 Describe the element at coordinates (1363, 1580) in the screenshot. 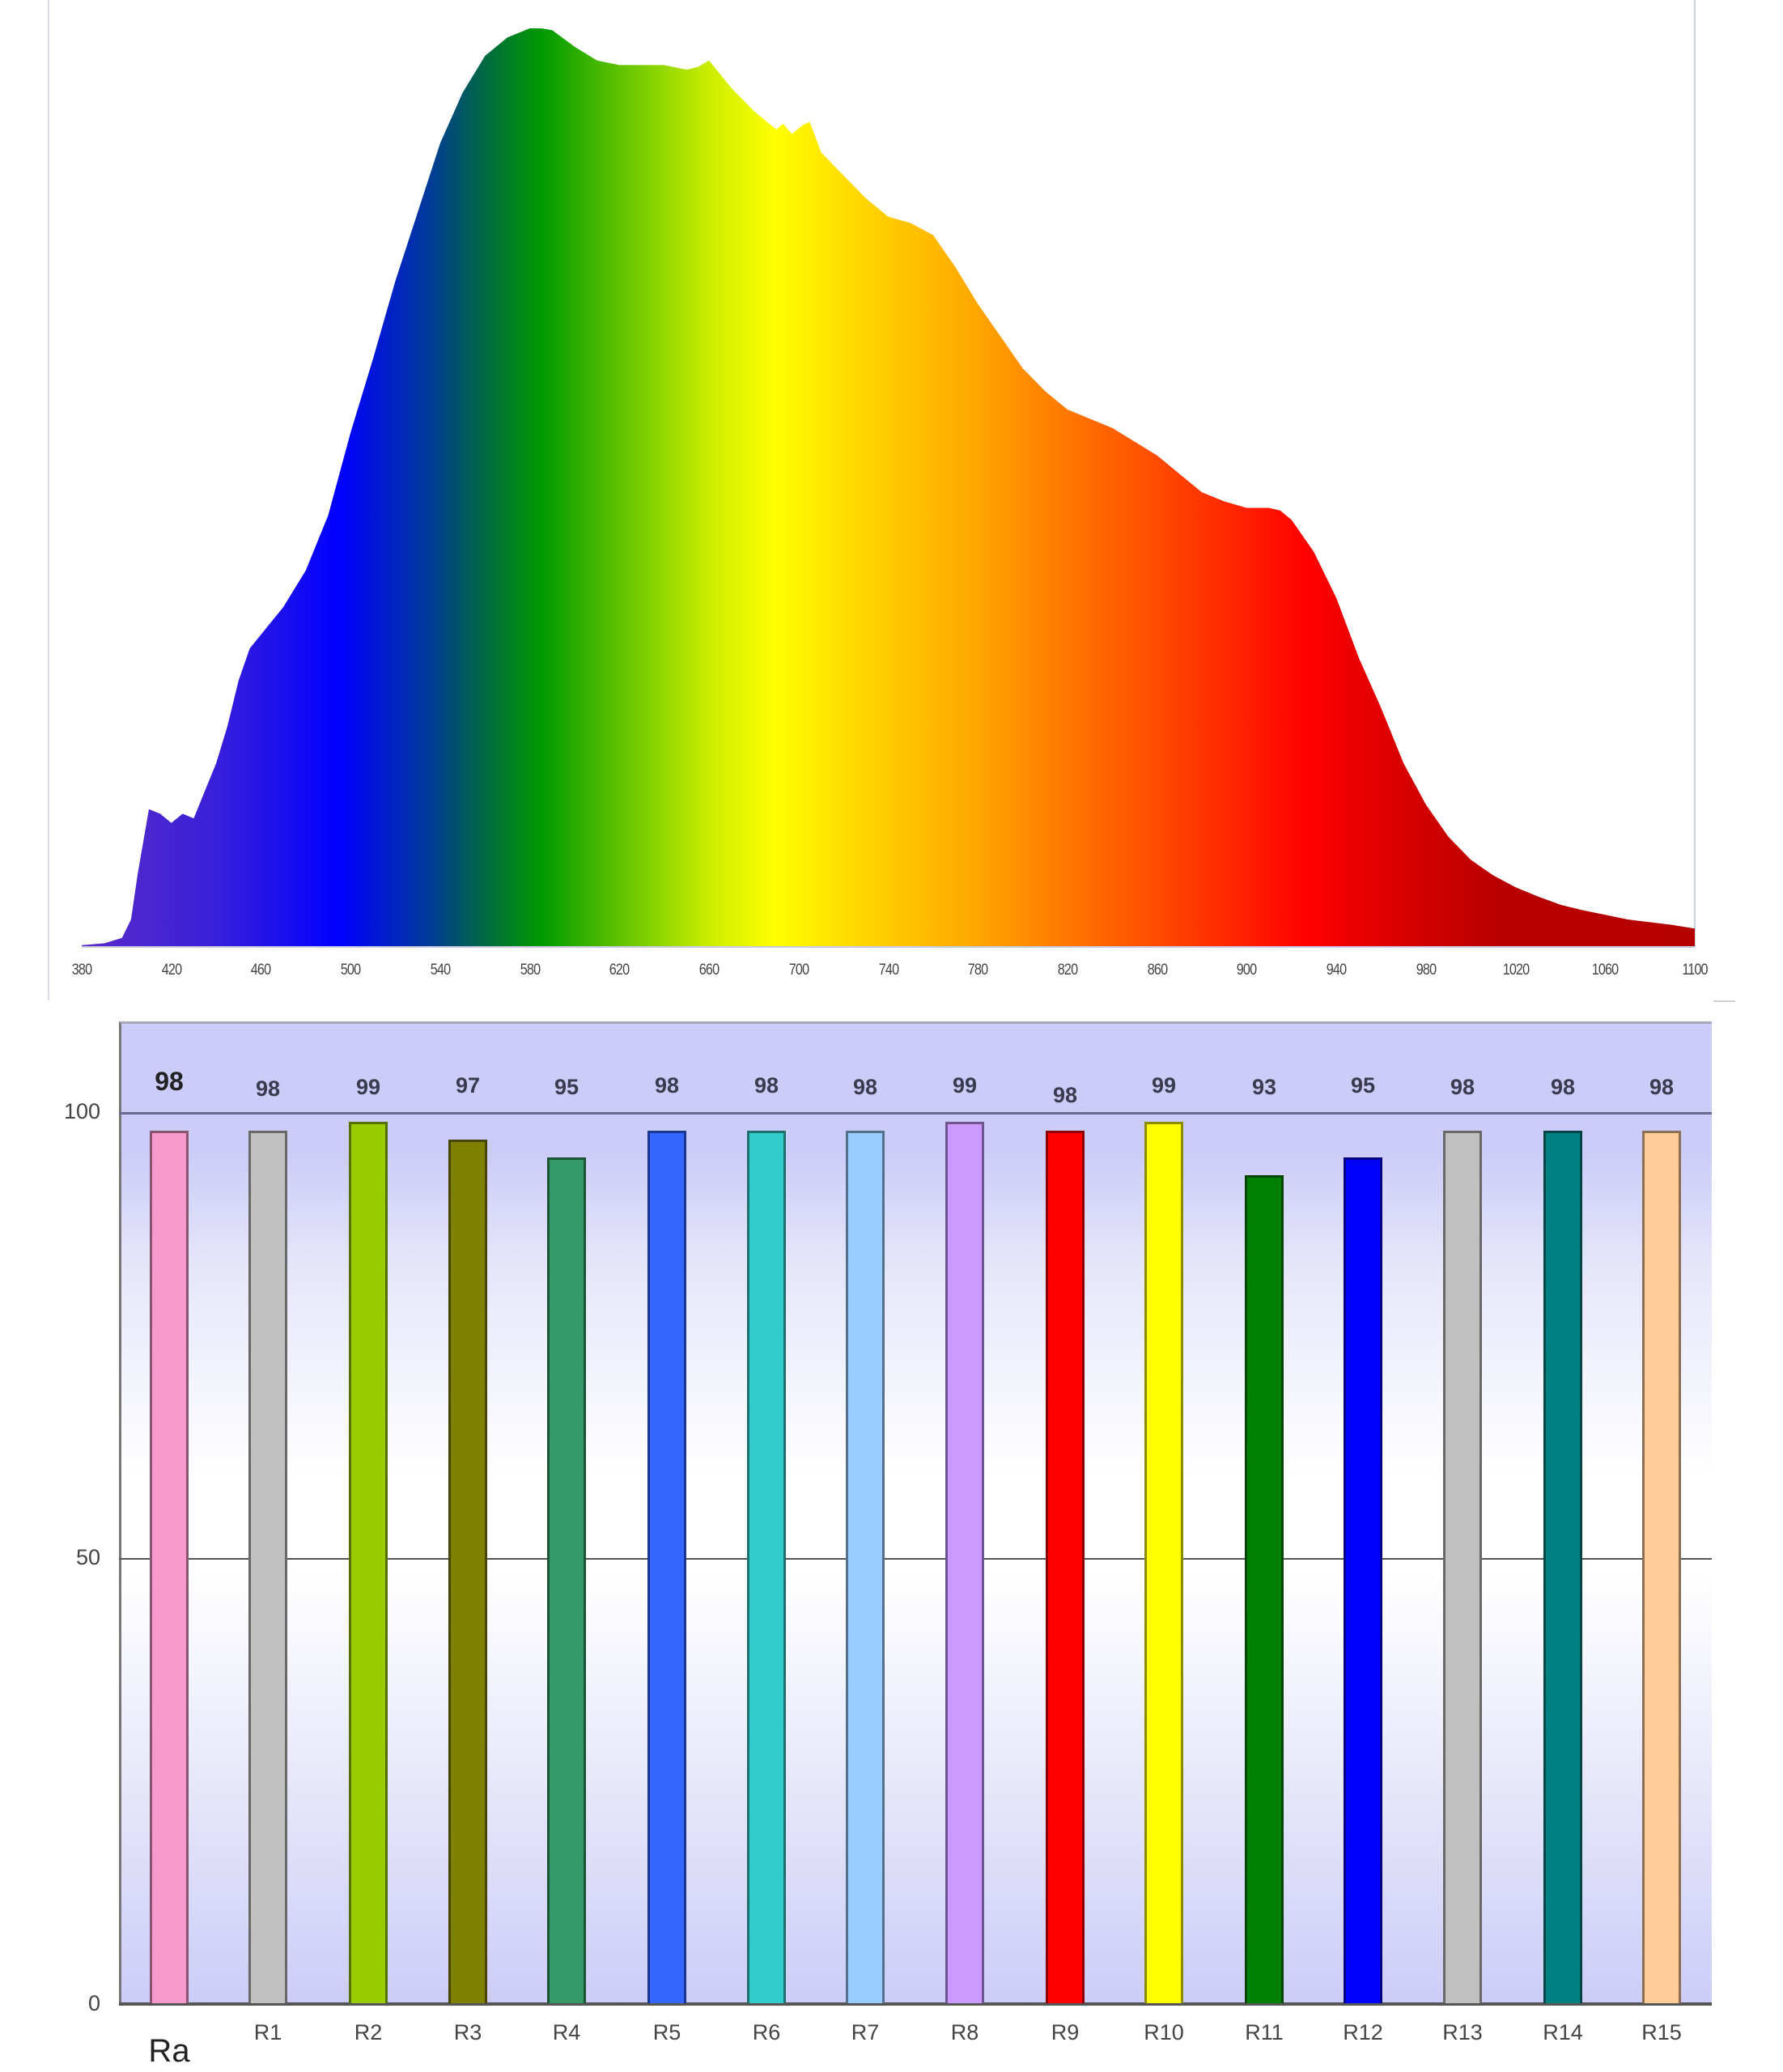

I see `bar-r12` at that location.